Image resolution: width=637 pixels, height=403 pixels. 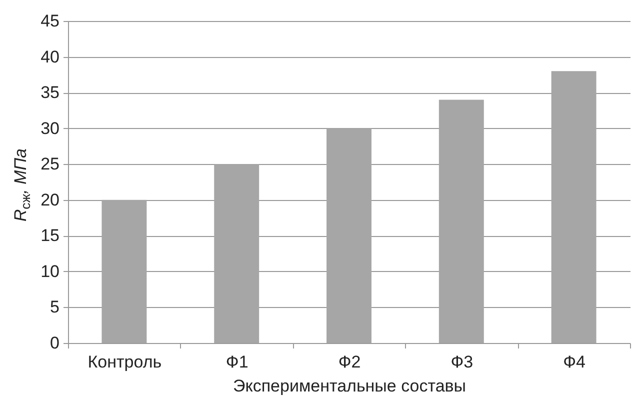 I want to click on y-tick-label: 30, so click(x=50, y=128).